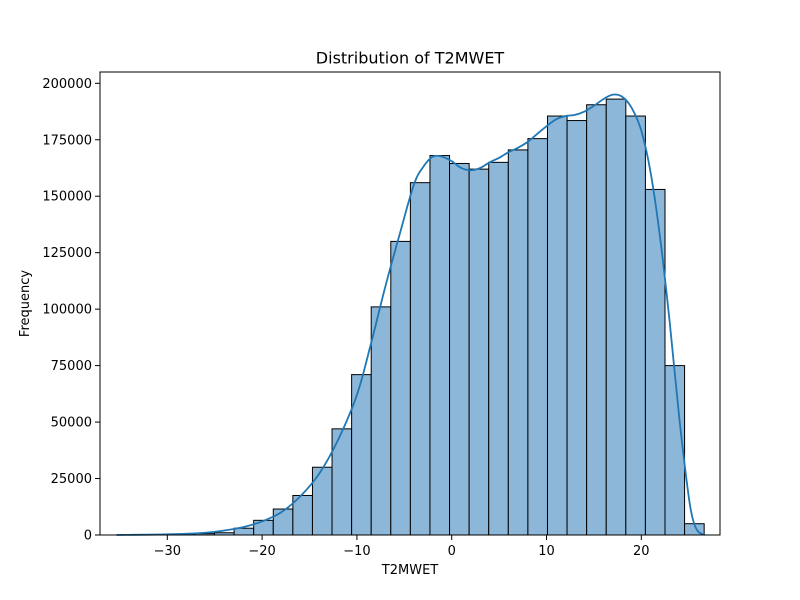 The height and width of the screenshot is (600, 800). I want to click on y-tick-label: 175000, so click(67, 140).